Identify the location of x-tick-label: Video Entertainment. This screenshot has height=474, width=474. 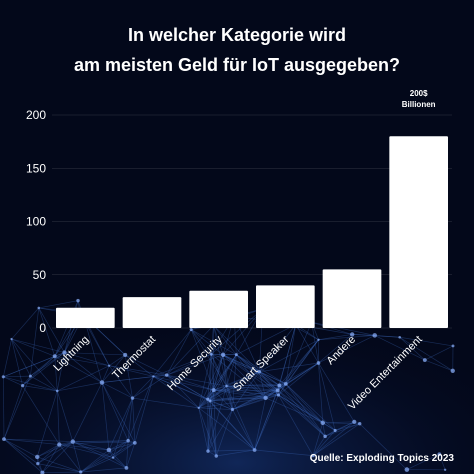
(385, 373).